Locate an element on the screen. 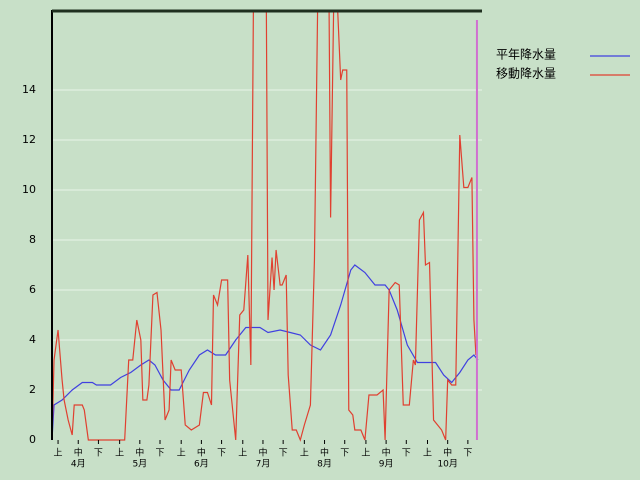  y-tick-label: 6 is located at coordinates (32, 289).